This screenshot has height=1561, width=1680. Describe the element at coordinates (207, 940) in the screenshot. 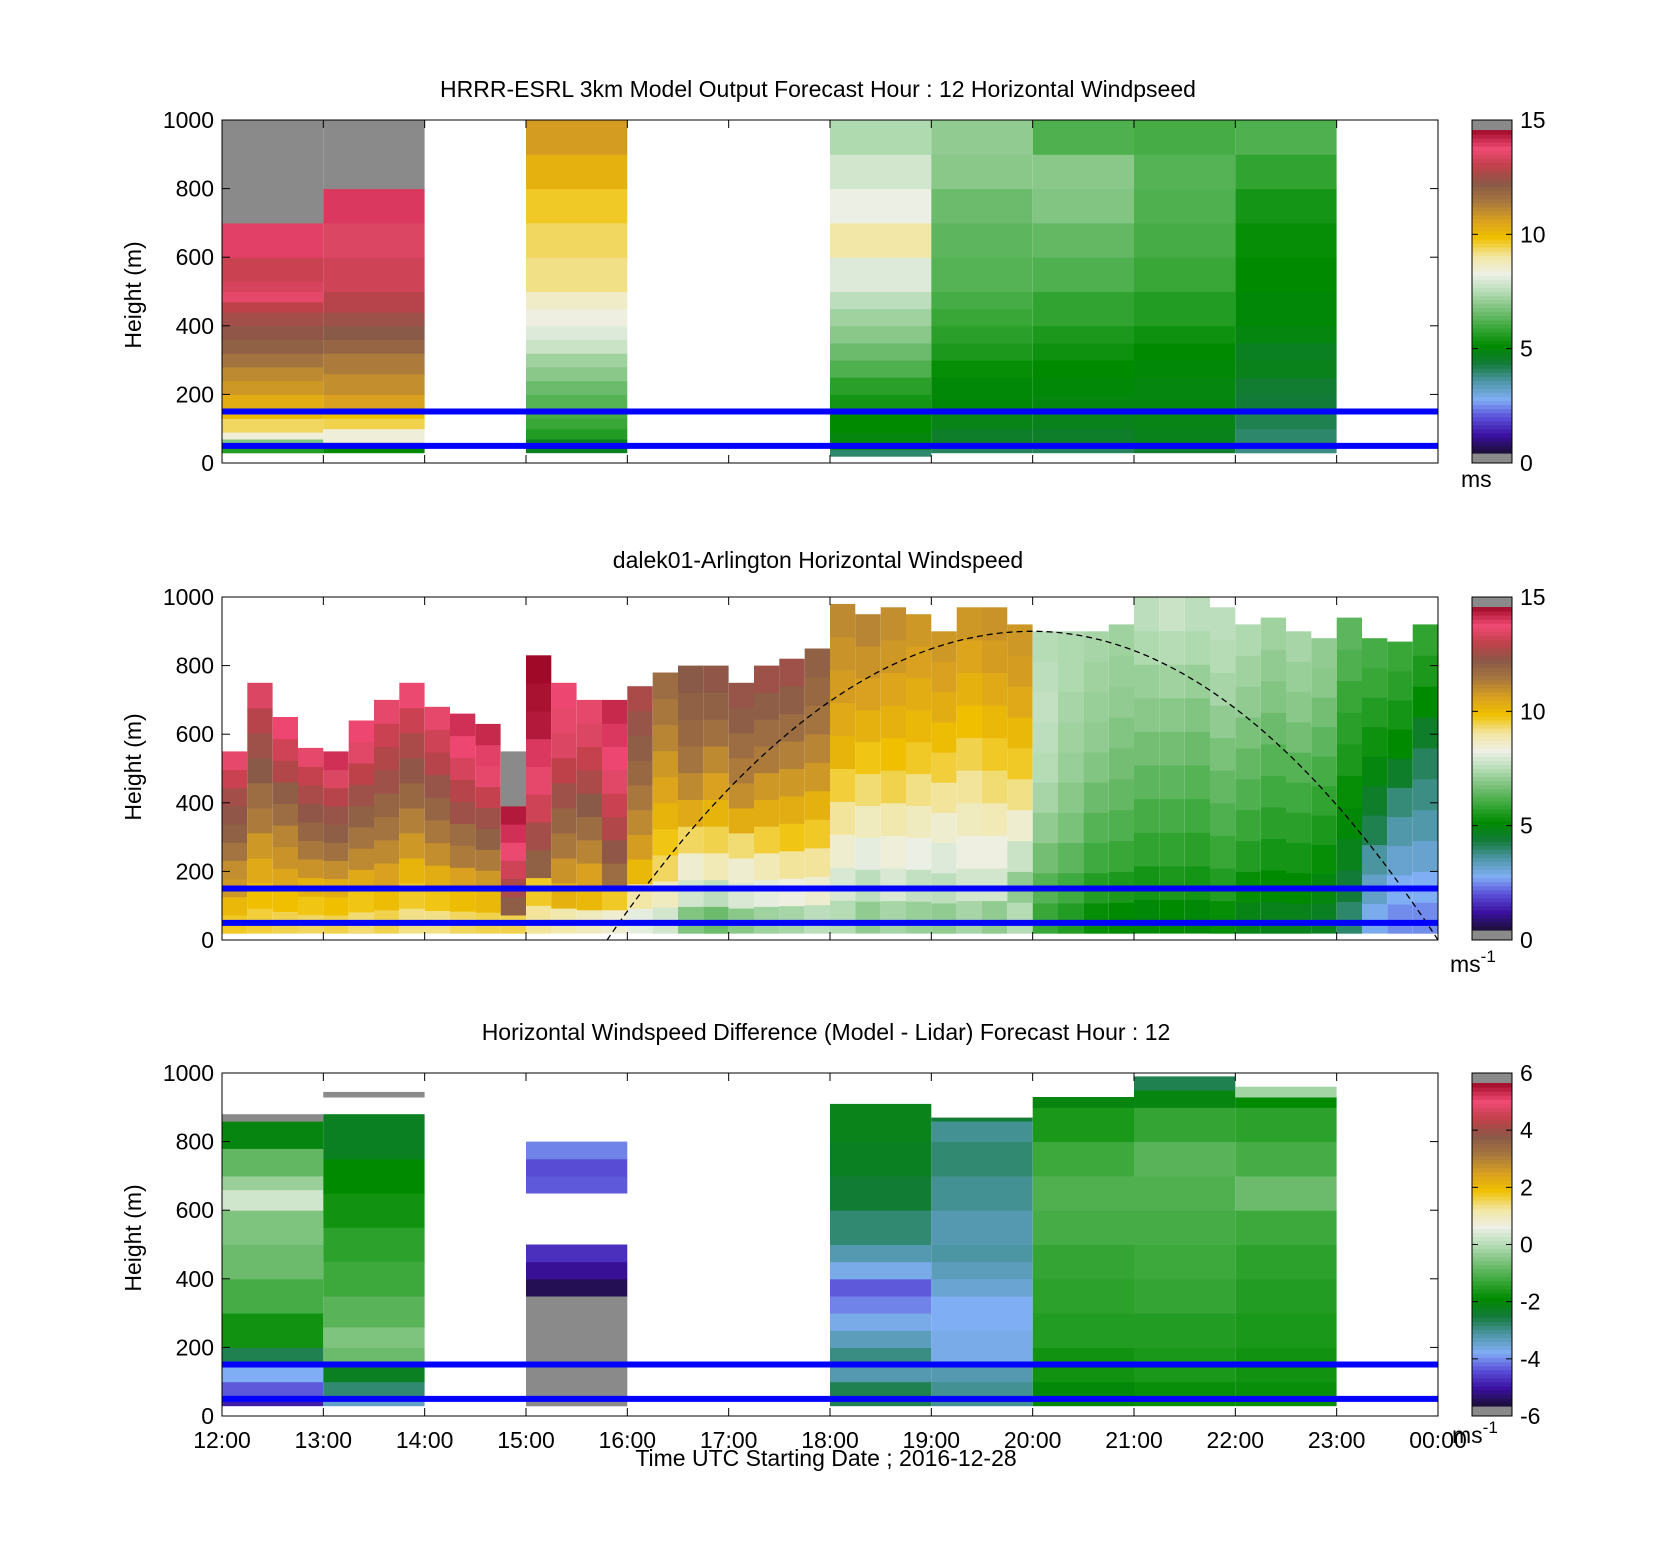

I see `y-tick-label: 0` at that location.